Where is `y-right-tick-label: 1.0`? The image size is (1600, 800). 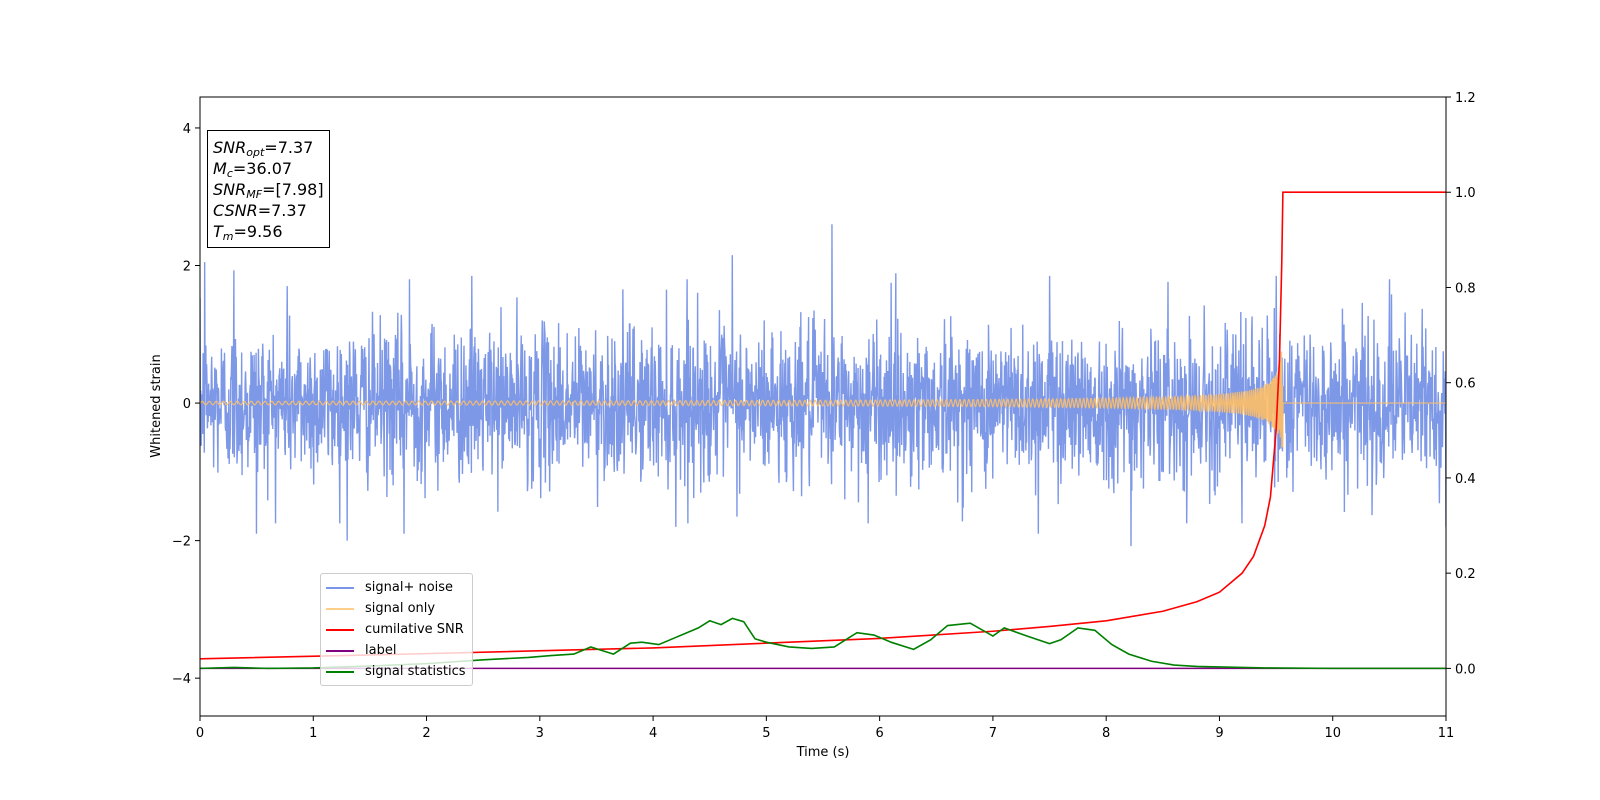 y-right-tick-label: 1.0 is located at coordinates (1465, 193).